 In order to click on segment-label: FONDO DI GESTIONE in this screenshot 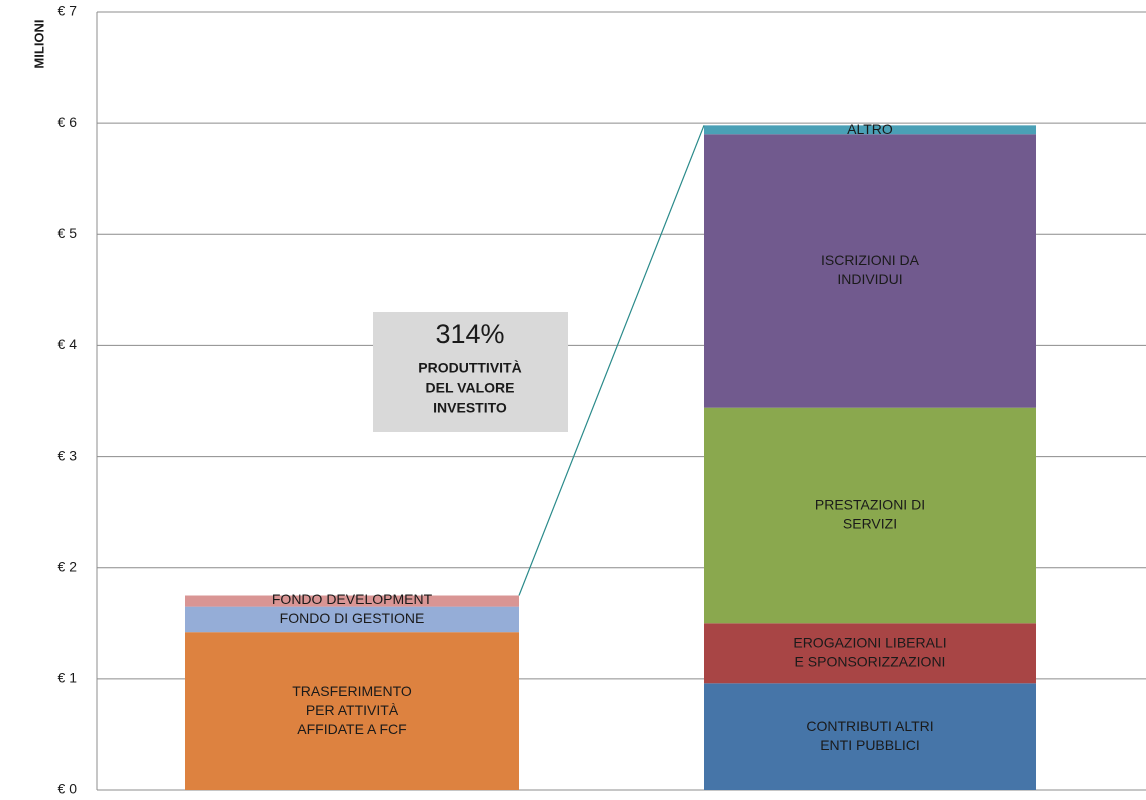, I will do `click(352, 618)`.